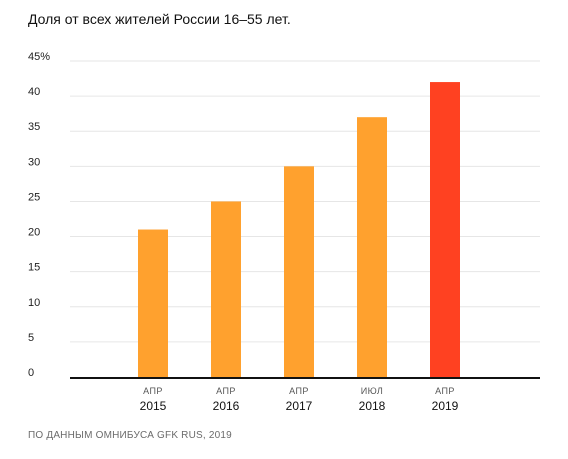 The height and width of the screenshot is (459, 568). What do you see at coordinates (159, 19) in the screenshot?
I see `chart-title: Доля от всех жителей России 16–55 лет.` at bounding box center [159, 19].